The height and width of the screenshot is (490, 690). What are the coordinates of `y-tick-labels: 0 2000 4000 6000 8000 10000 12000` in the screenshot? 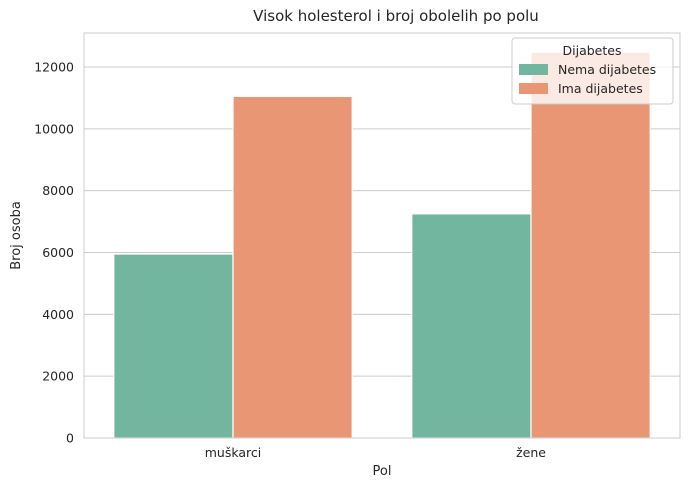 It's located at (54, 253).